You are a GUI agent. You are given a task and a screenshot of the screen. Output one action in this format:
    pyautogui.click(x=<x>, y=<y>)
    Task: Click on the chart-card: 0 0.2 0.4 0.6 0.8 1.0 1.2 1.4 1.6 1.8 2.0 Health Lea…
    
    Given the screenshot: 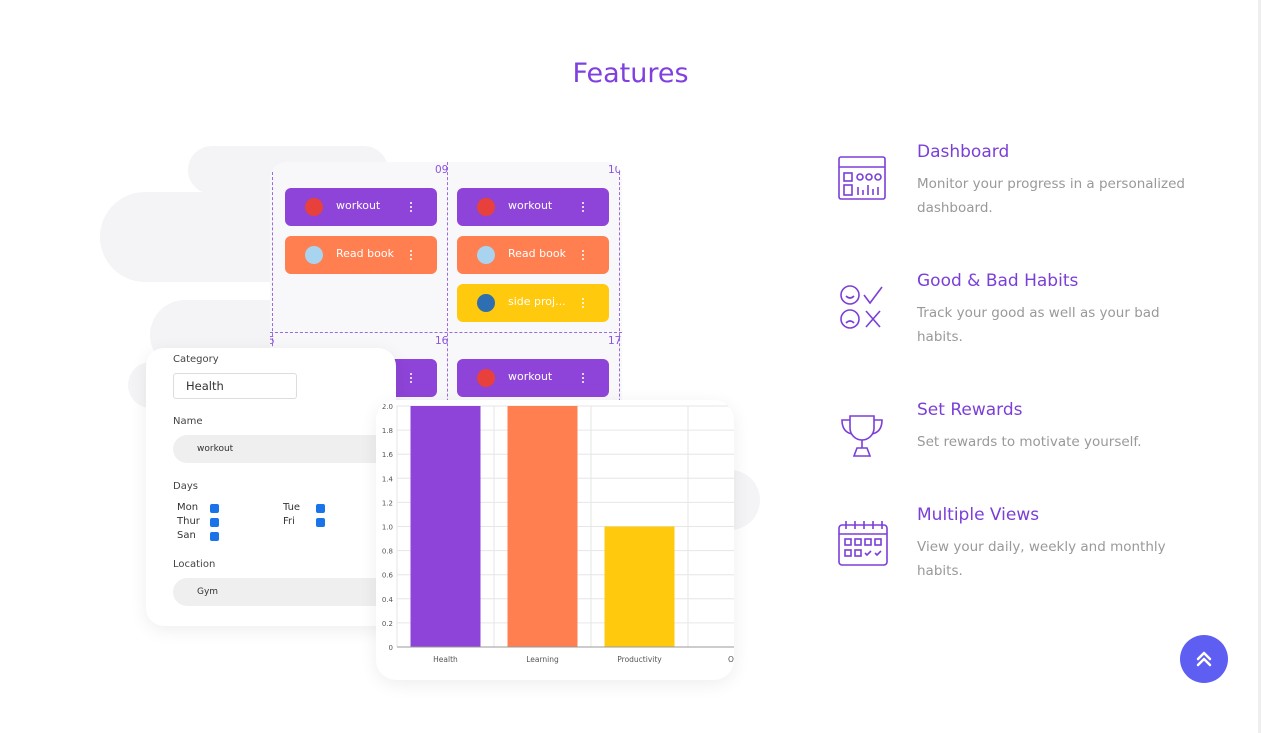 What is the action you would take?
    pyautogui.click(x=555, y=540)
    